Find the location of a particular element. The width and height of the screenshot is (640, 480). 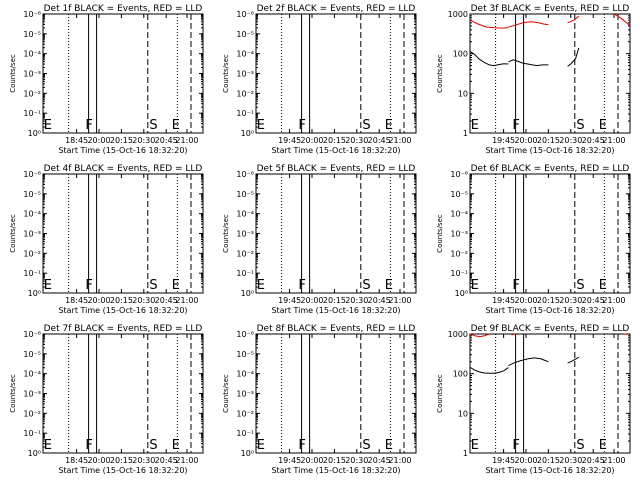

chart-title: Det 4f BLACK = Events, RED = LLD is located at coordinates (123, 169).